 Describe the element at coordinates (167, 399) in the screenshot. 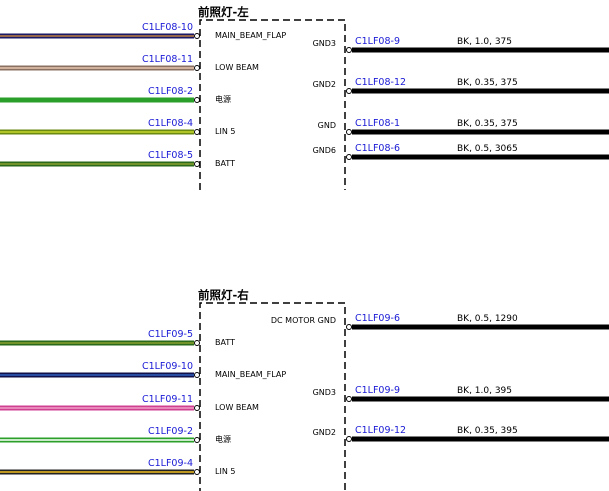

I see `wire-id: C1LF09-11` at that location.